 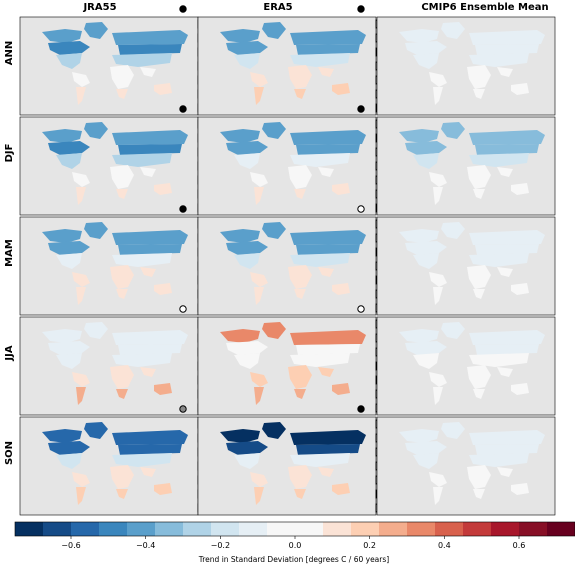 I want to click on row-label-son: SON, so click(x=9, y=453).